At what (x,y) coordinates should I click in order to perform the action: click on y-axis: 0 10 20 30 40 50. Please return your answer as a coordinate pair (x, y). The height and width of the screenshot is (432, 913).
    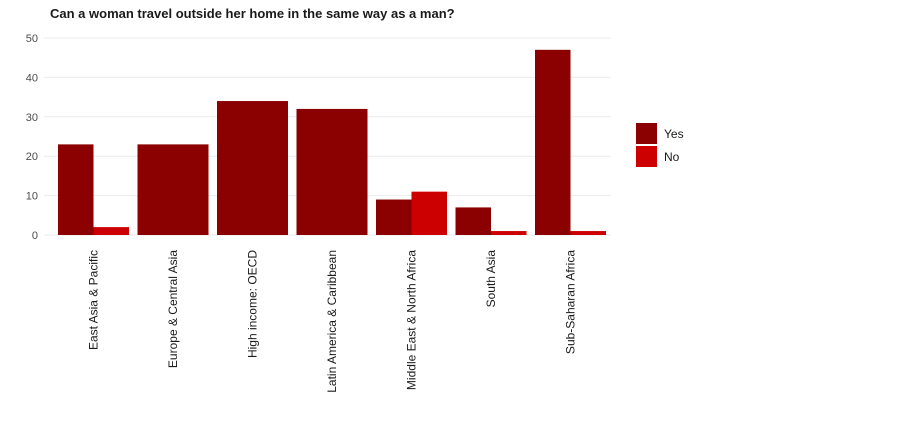
    Looking at the image, I should click on (32, 137).